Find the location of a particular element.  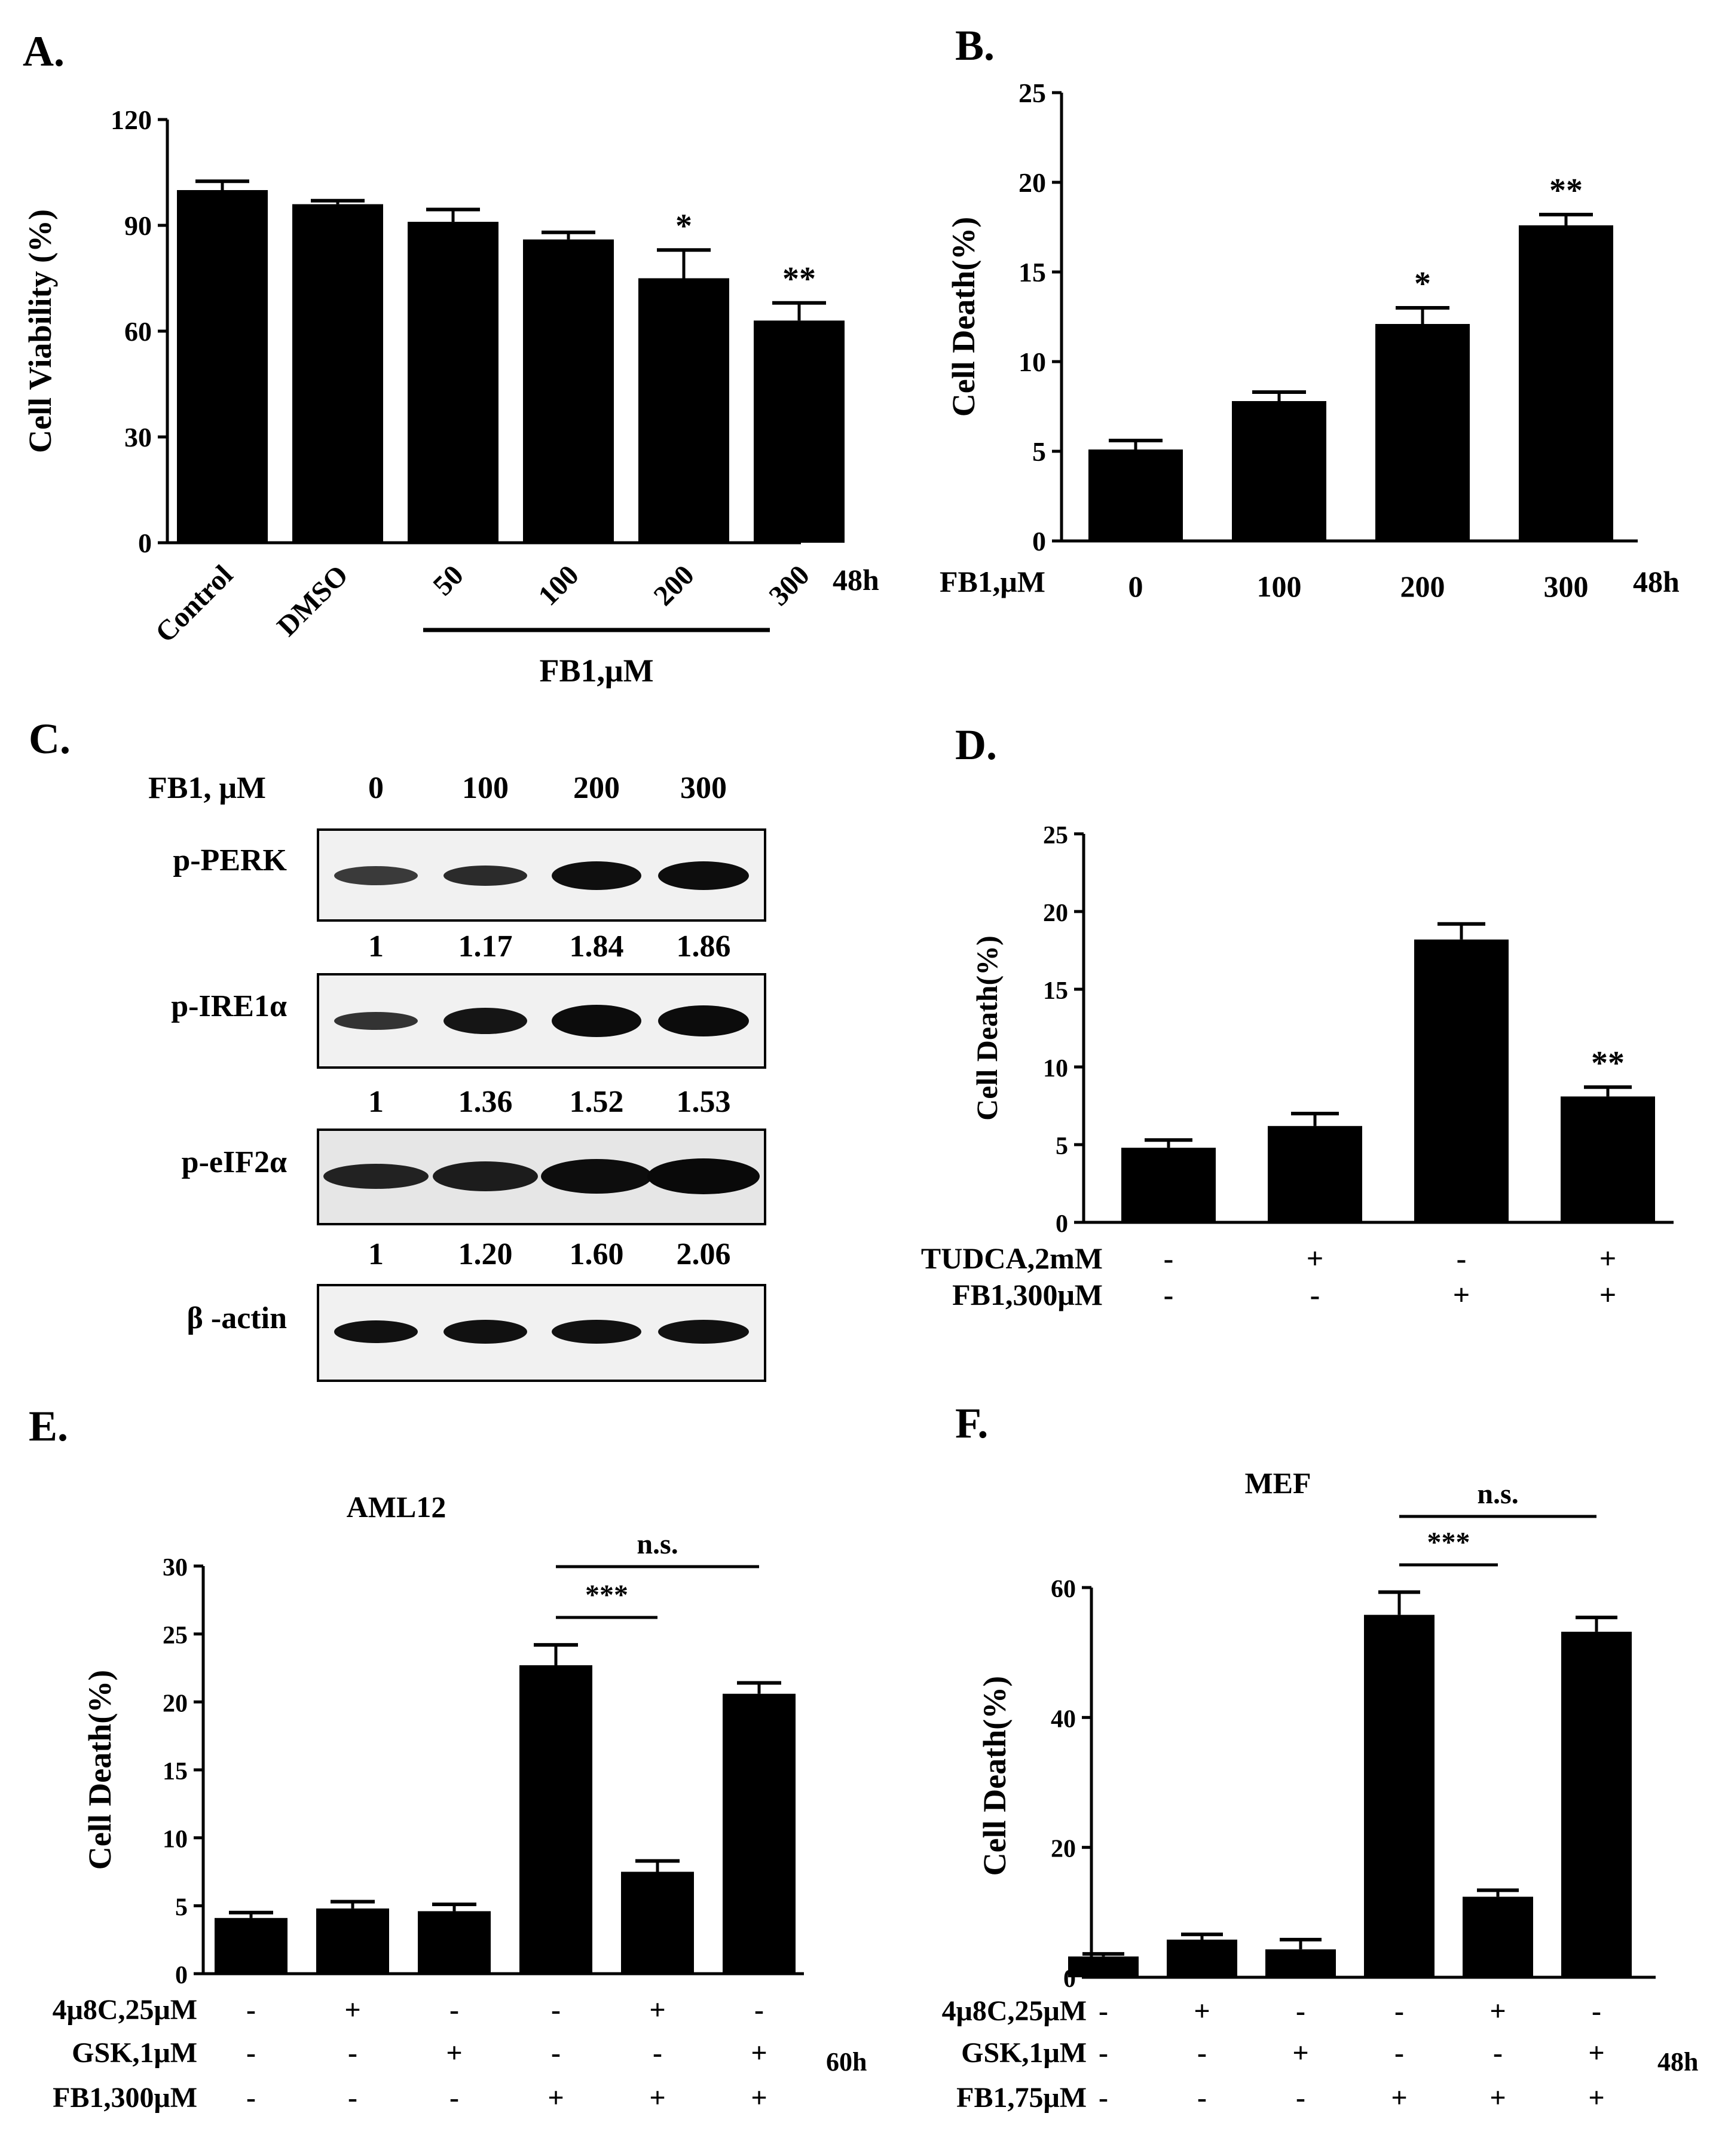

band-quantification: 1 is located at coordinates (376, 1102).